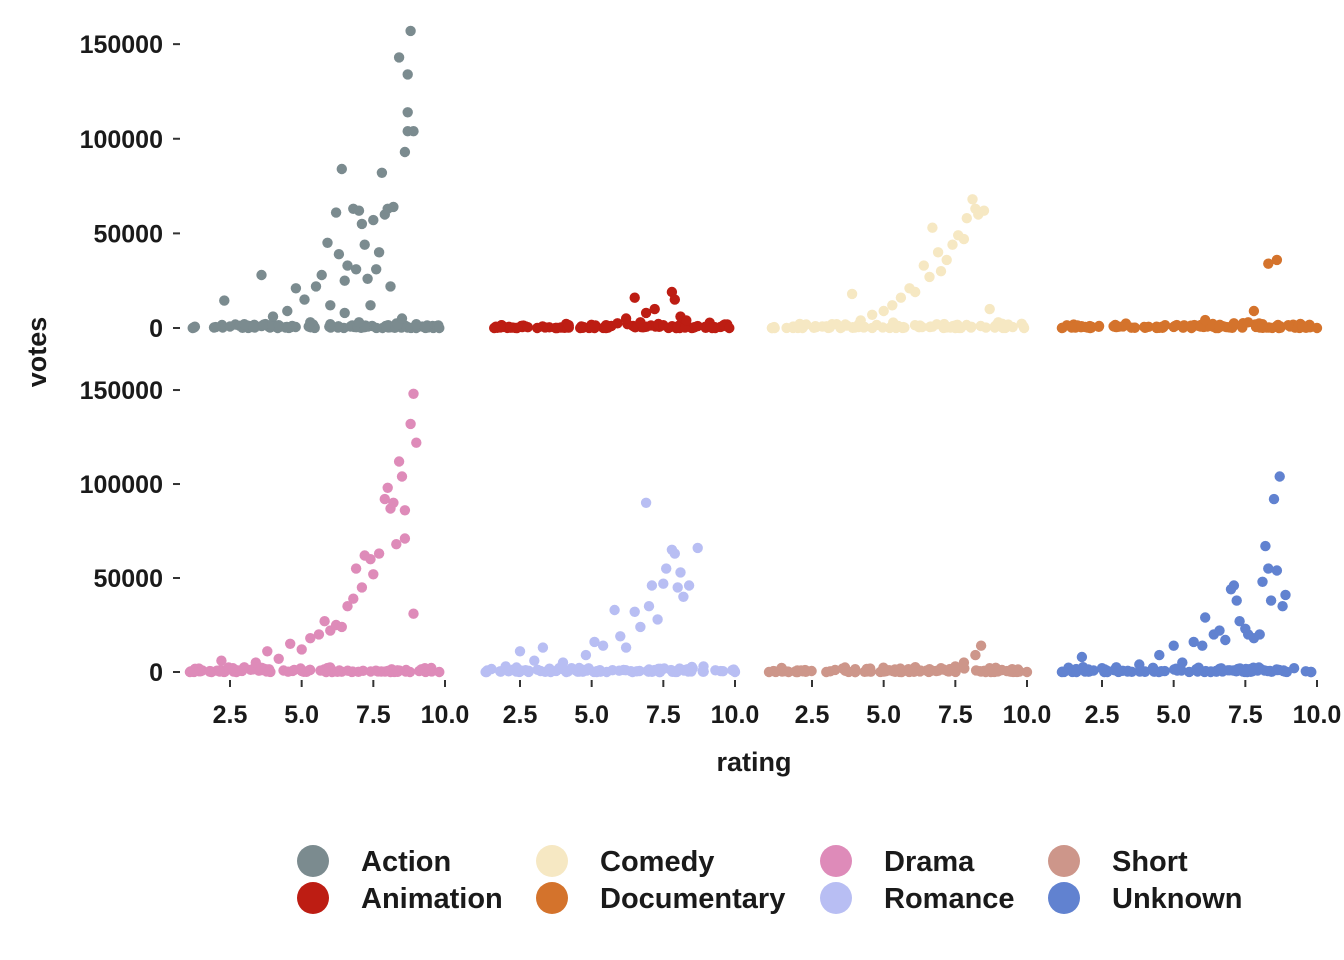  What do you see at coordinates (753, 762) in the screenshot?
I see `x-axis-title: rating` at bounding box center [753, 762].